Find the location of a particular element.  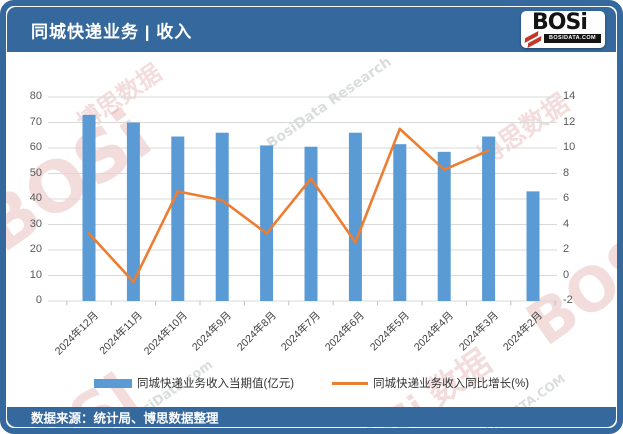

bosi-logo-domain: BOSIDATA.COM is located at coordinates (572, 38).